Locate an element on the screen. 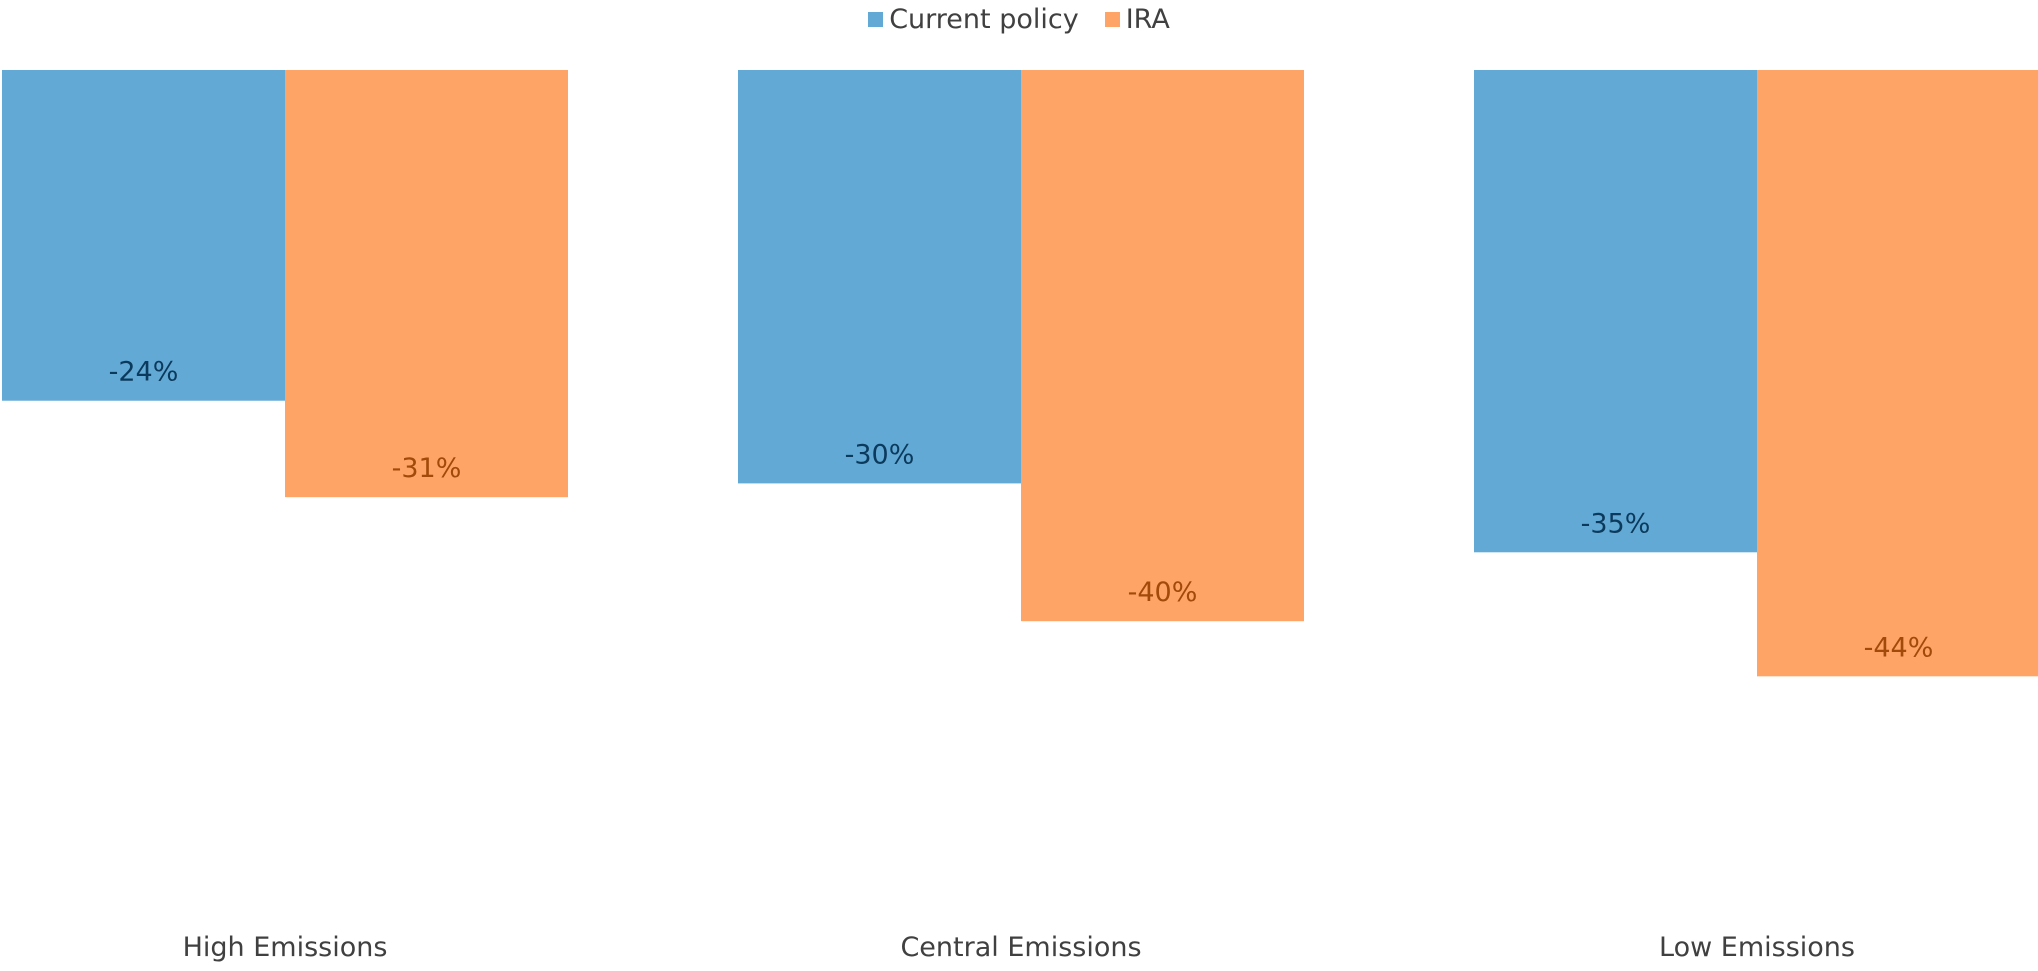  legend-item-ira: IRA is located at coordinates (1137, 19).